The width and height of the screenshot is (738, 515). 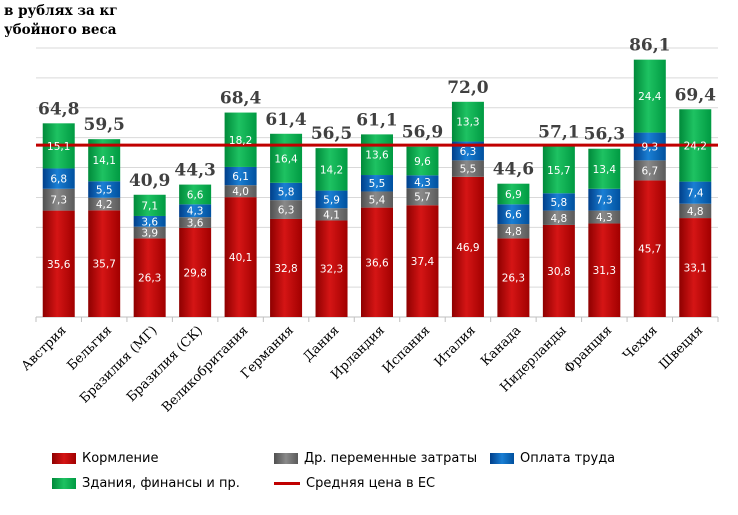 I want to click on category-label: Великобритания, so click(x=205, y=369).